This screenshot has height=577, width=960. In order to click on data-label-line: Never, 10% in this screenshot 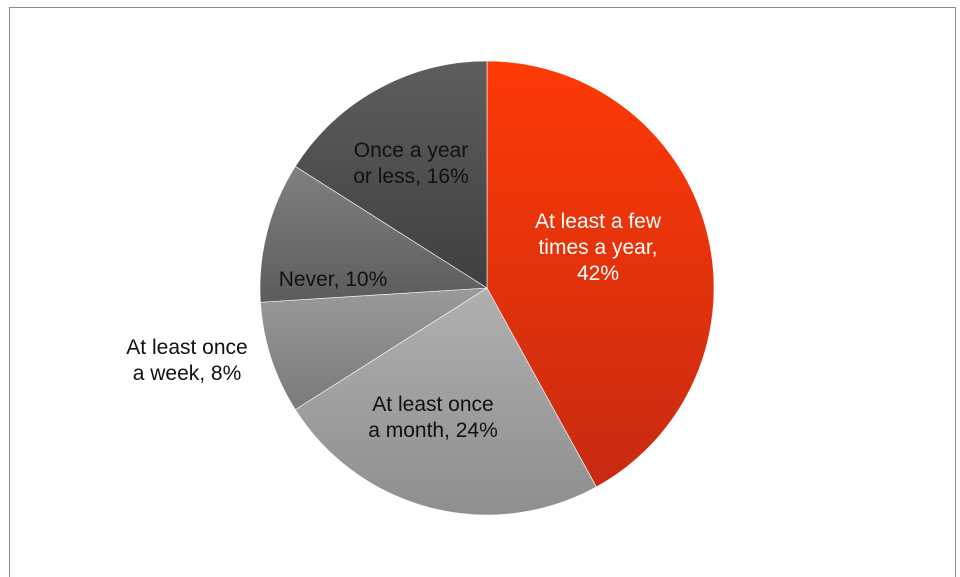, I will do `click(333, 279)`.